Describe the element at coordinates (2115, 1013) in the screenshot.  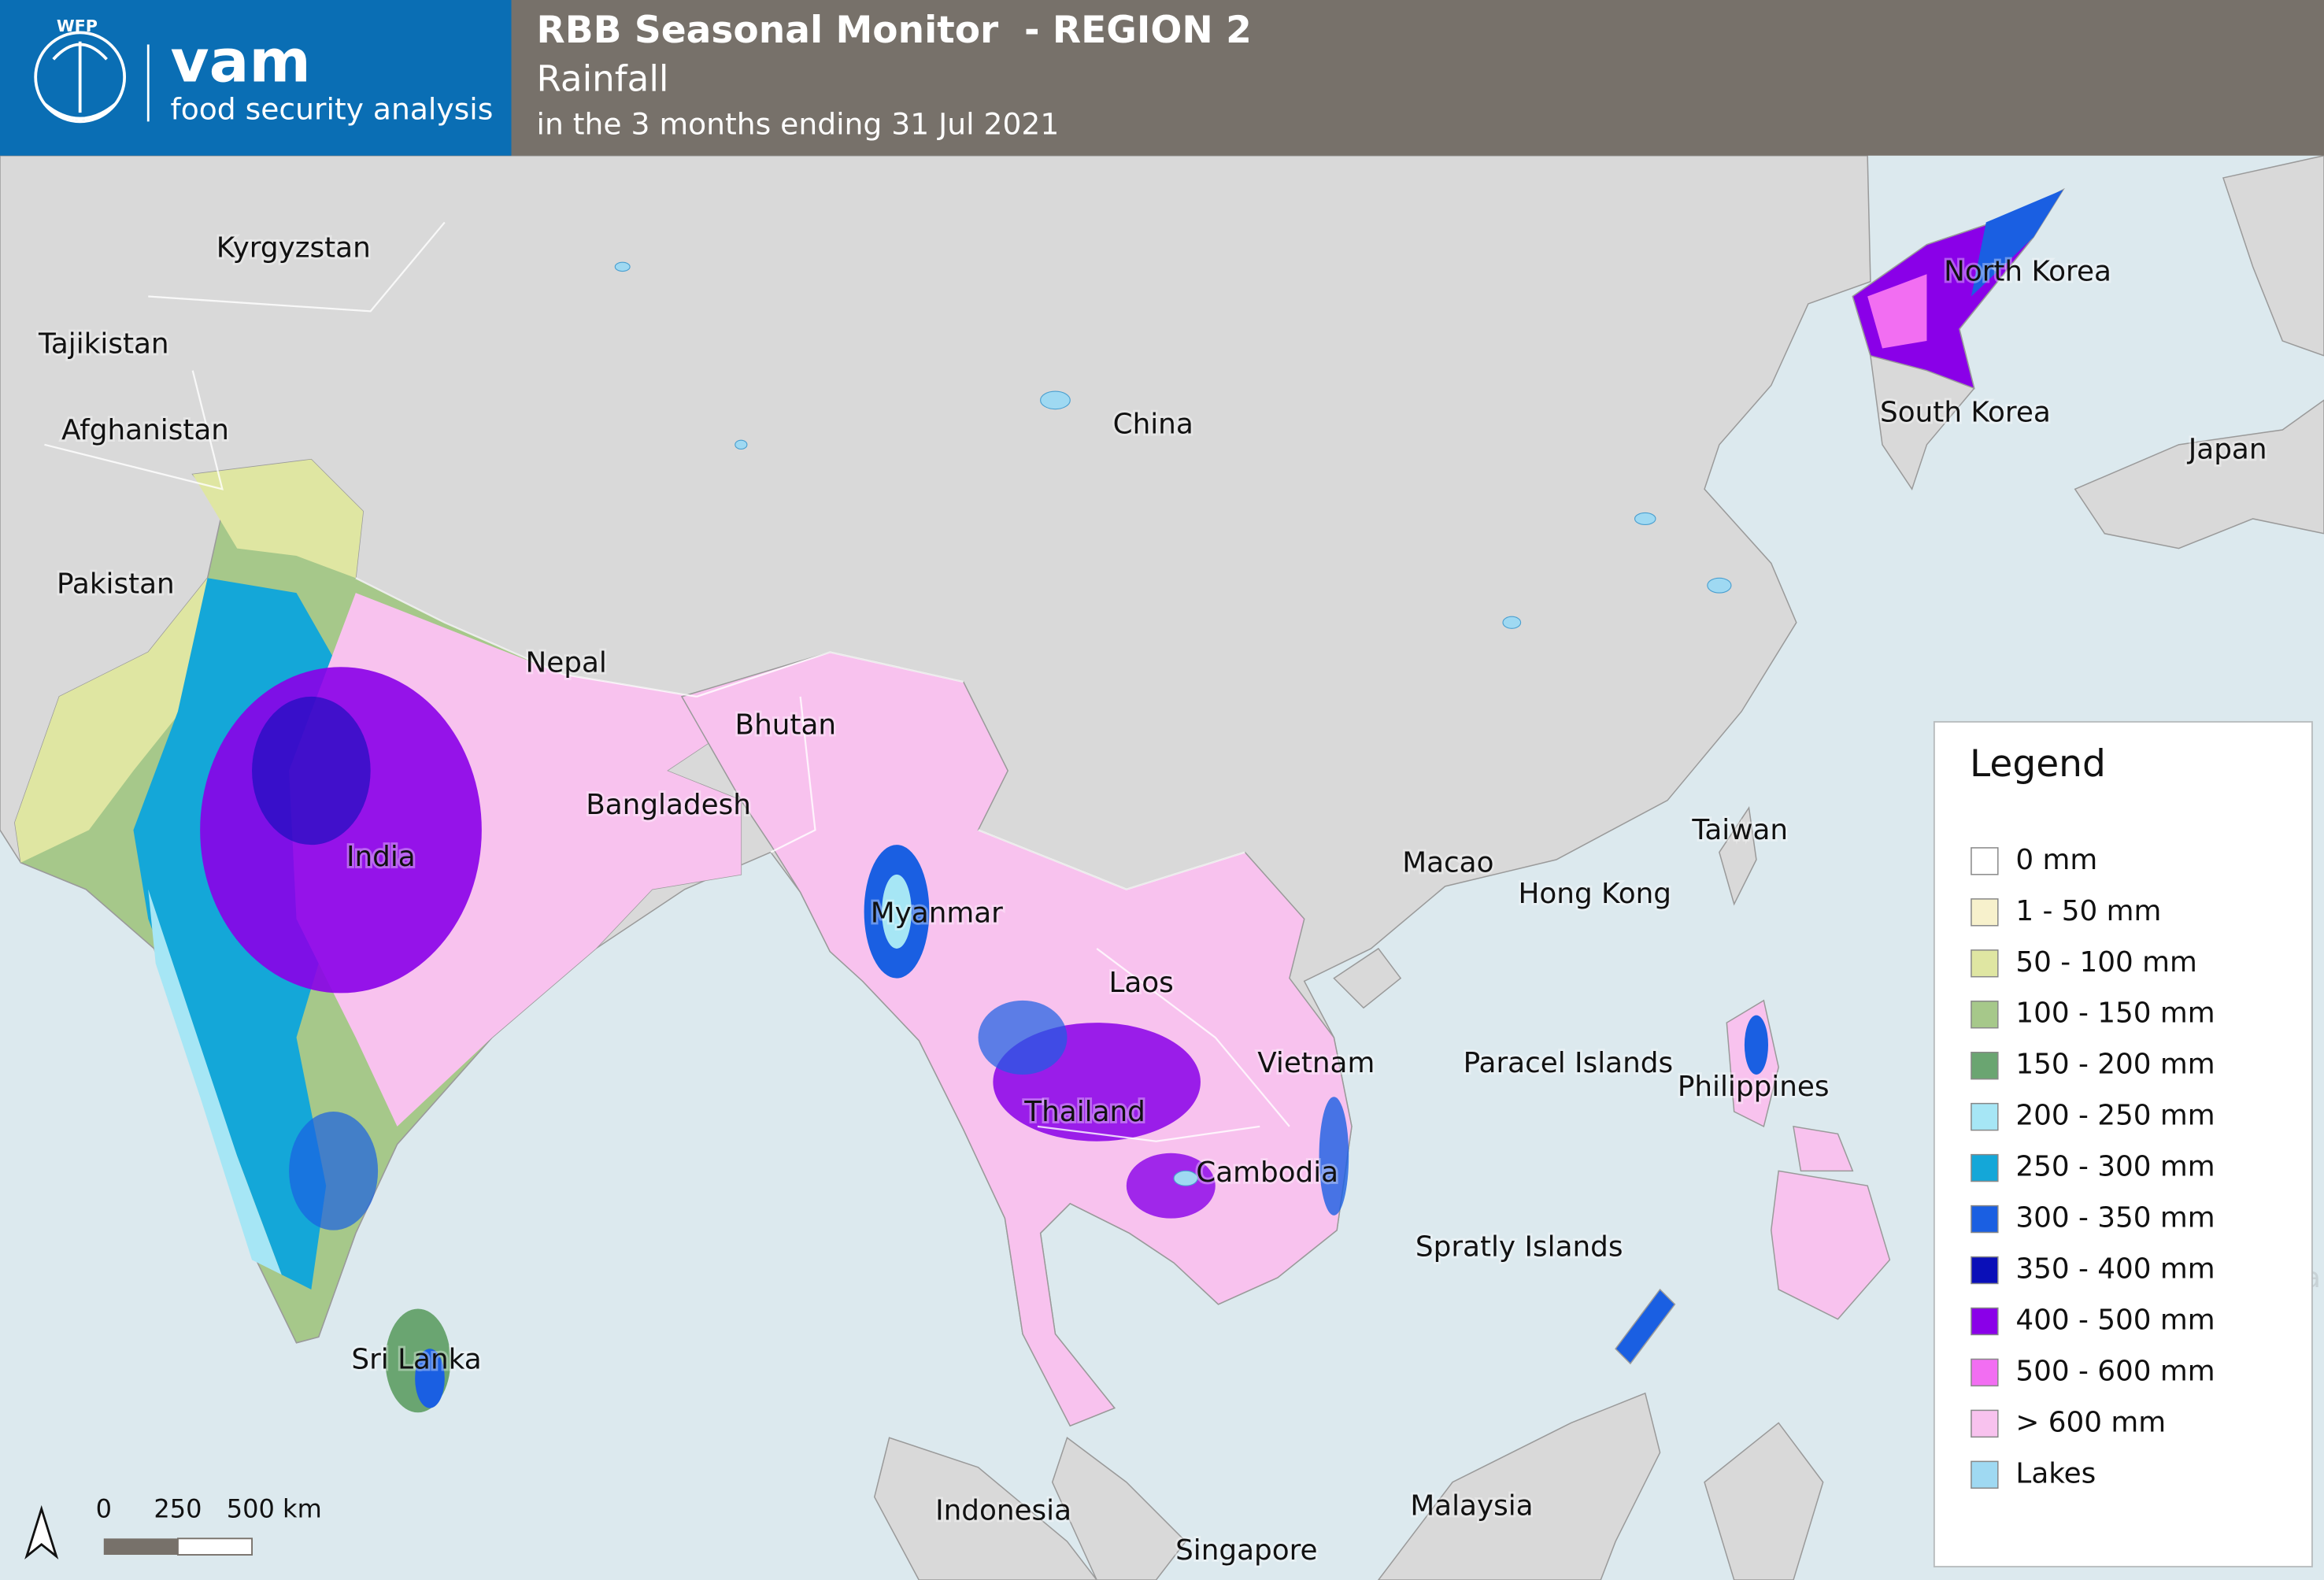
I see `legend-label: 100 - 150 mm` at that location.